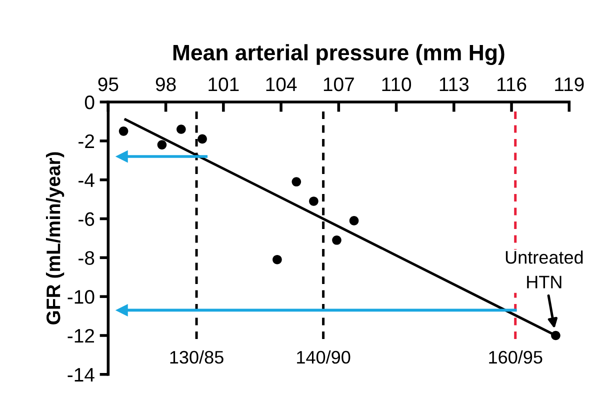 This screenshot has width=601, height=400. Describe the element at coordinates (397, 84) in the screenshot. I see `x-tick-label: 110` at that location.